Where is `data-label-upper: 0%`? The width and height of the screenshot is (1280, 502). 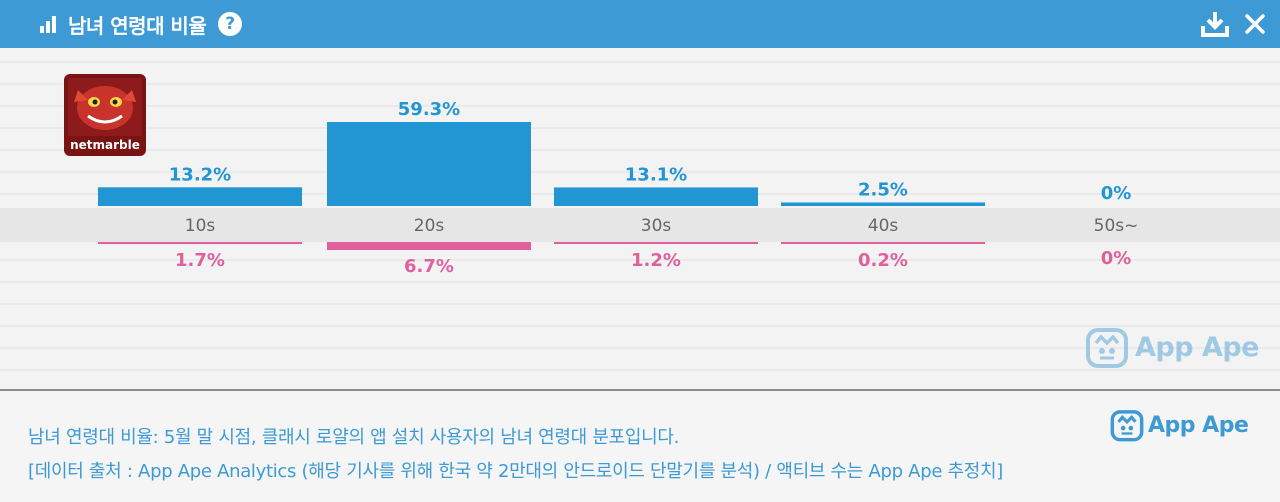
data-label-upper: 0% is located at coordinates (1116, 193).